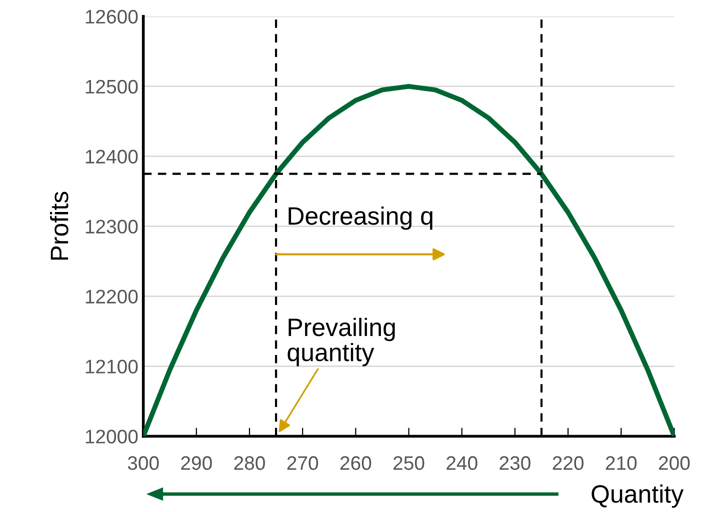  What do you see at coordinates (112, 227) in the screenshot?
I see `y-tick-label: 12300` at bounding box center [112, 227].